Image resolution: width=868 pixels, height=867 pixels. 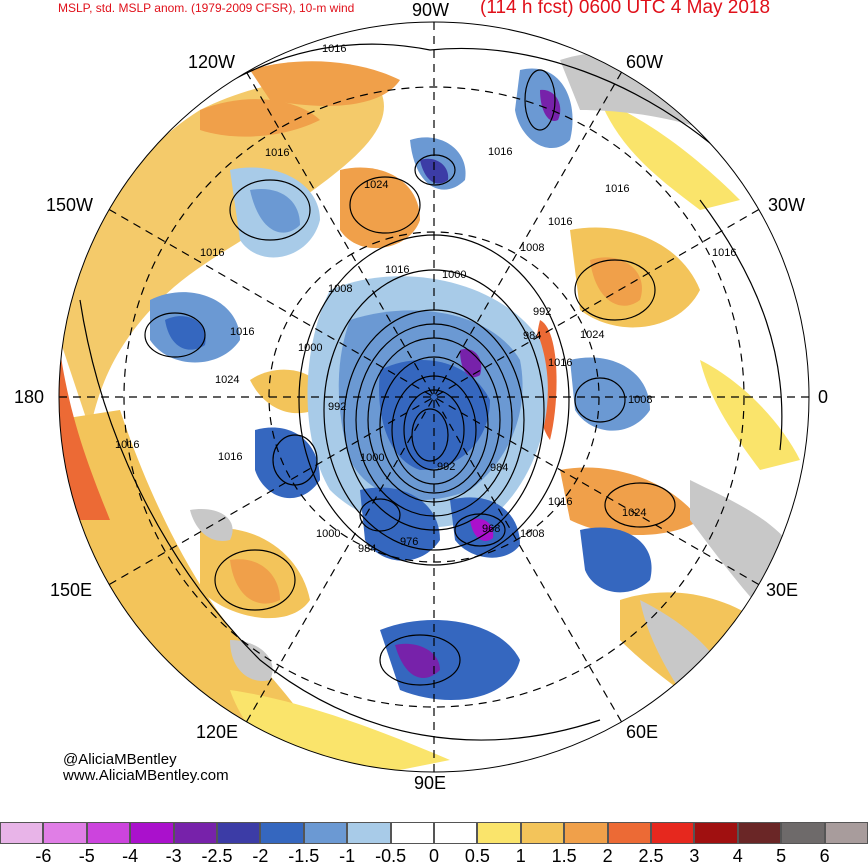 What do you see at coordinates (29, 397) in the screenshot?
I see `lon-label-180: 180` at bounding box center [29, 397].